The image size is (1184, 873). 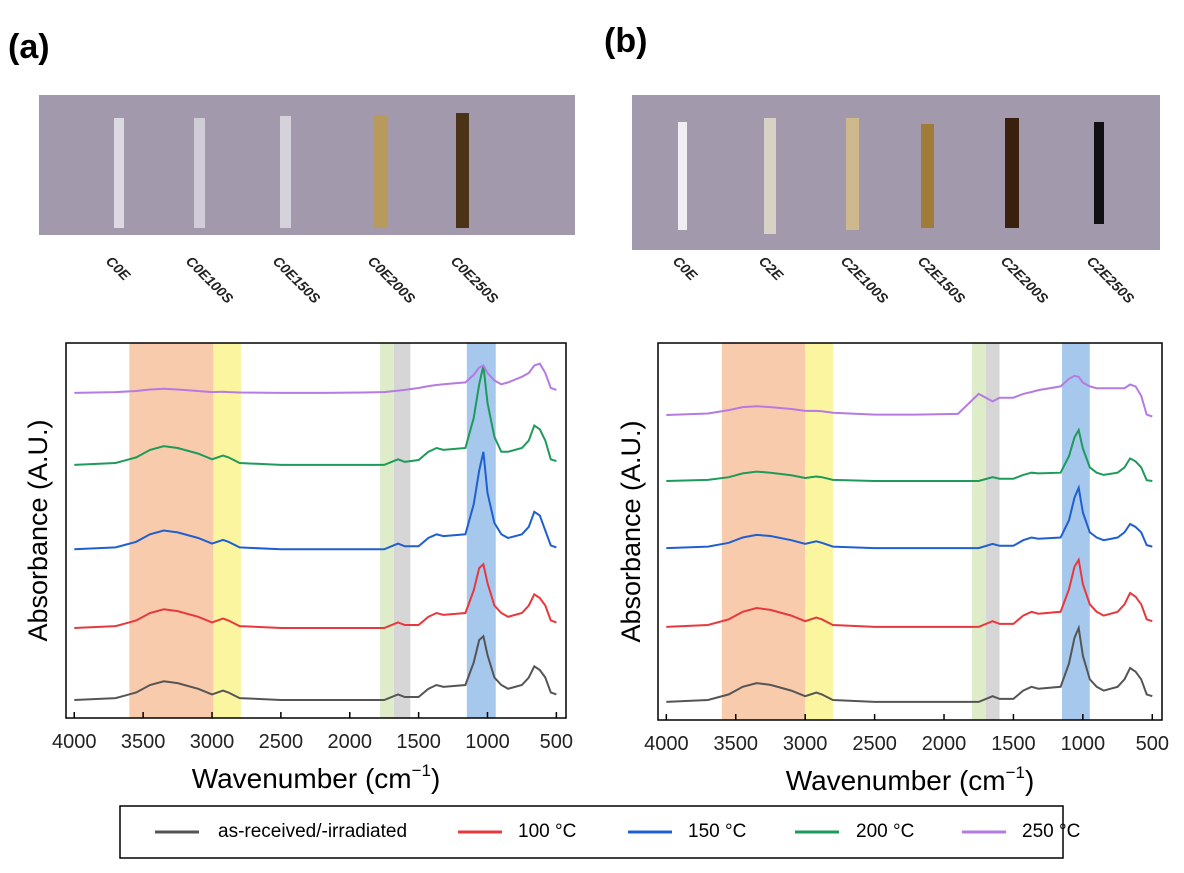 What do you see at coordinates (312, 831) in the screenshot?
I see `legend-label: as-received/-irradiated` at bounding box center [312, 831].